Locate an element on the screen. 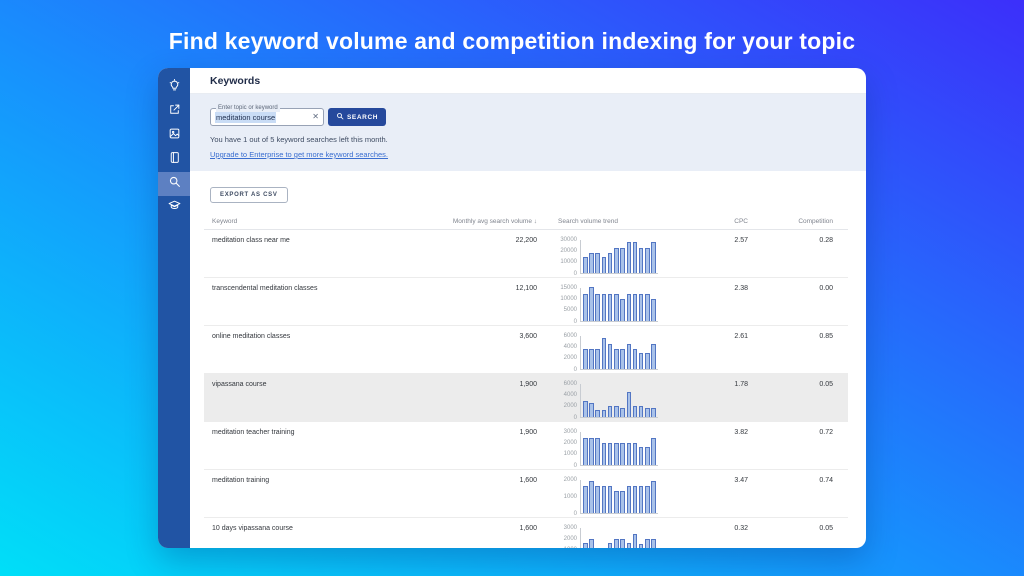  sort-desc-icon: ↓ is located at coordinates (535, 221).